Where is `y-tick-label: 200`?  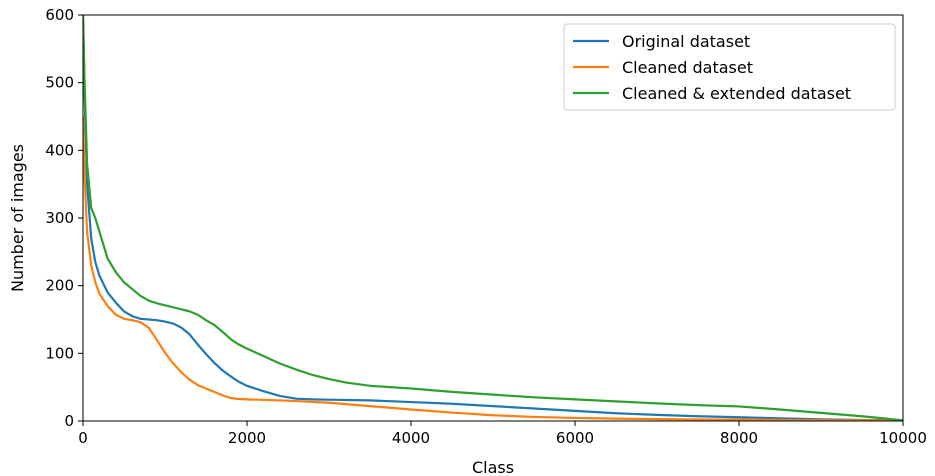
y-tick-label: 200 is located at coordinates (59, 286).